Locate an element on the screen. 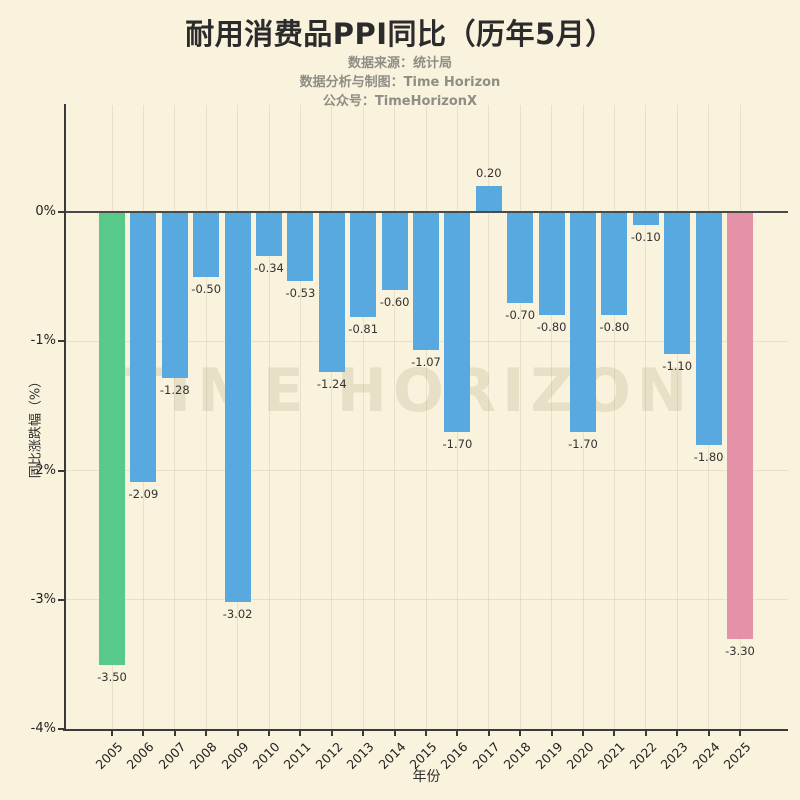 The image size is (800, 800). y-tick-label: 0% is located at coordinates (45, 211).